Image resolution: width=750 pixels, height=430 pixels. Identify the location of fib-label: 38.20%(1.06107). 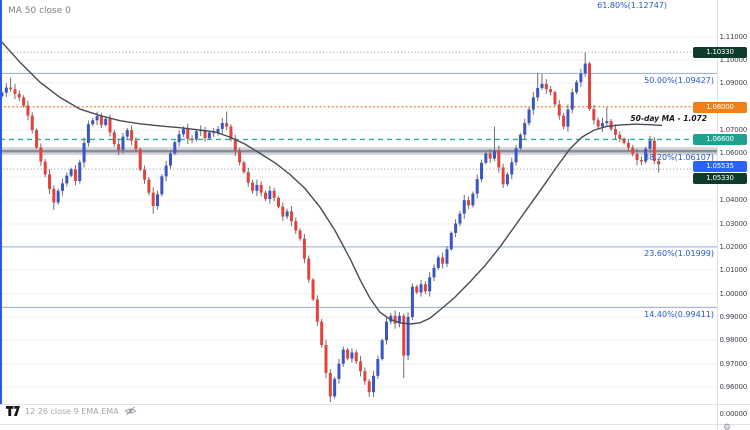
(679, 158).